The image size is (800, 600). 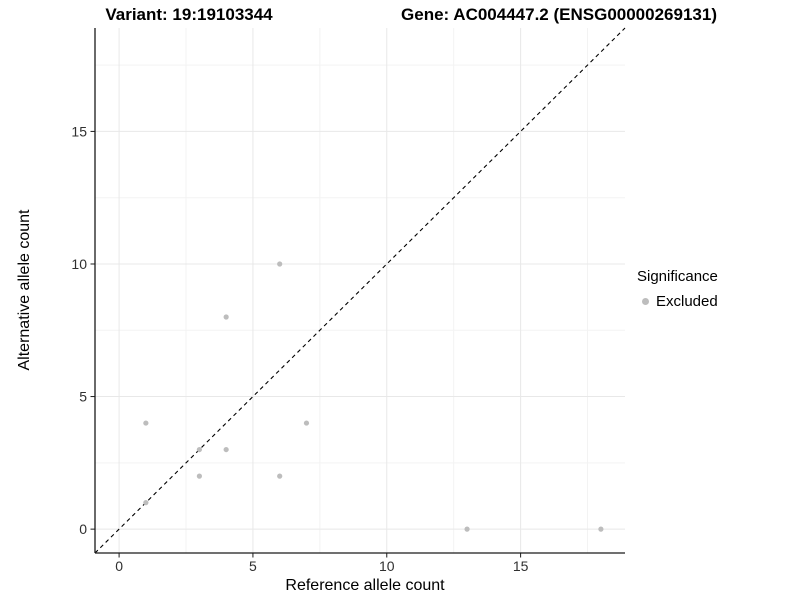 What do you see at coordinates (24, 290) in the screenshot?
I see `y-axis-title: Alternative allele count` at bounding box center [24, 290].